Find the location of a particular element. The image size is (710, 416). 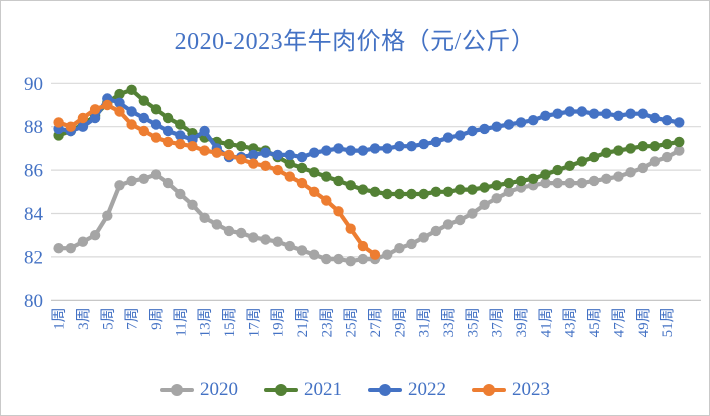

series-2022 is located at coordinates (369, 128).